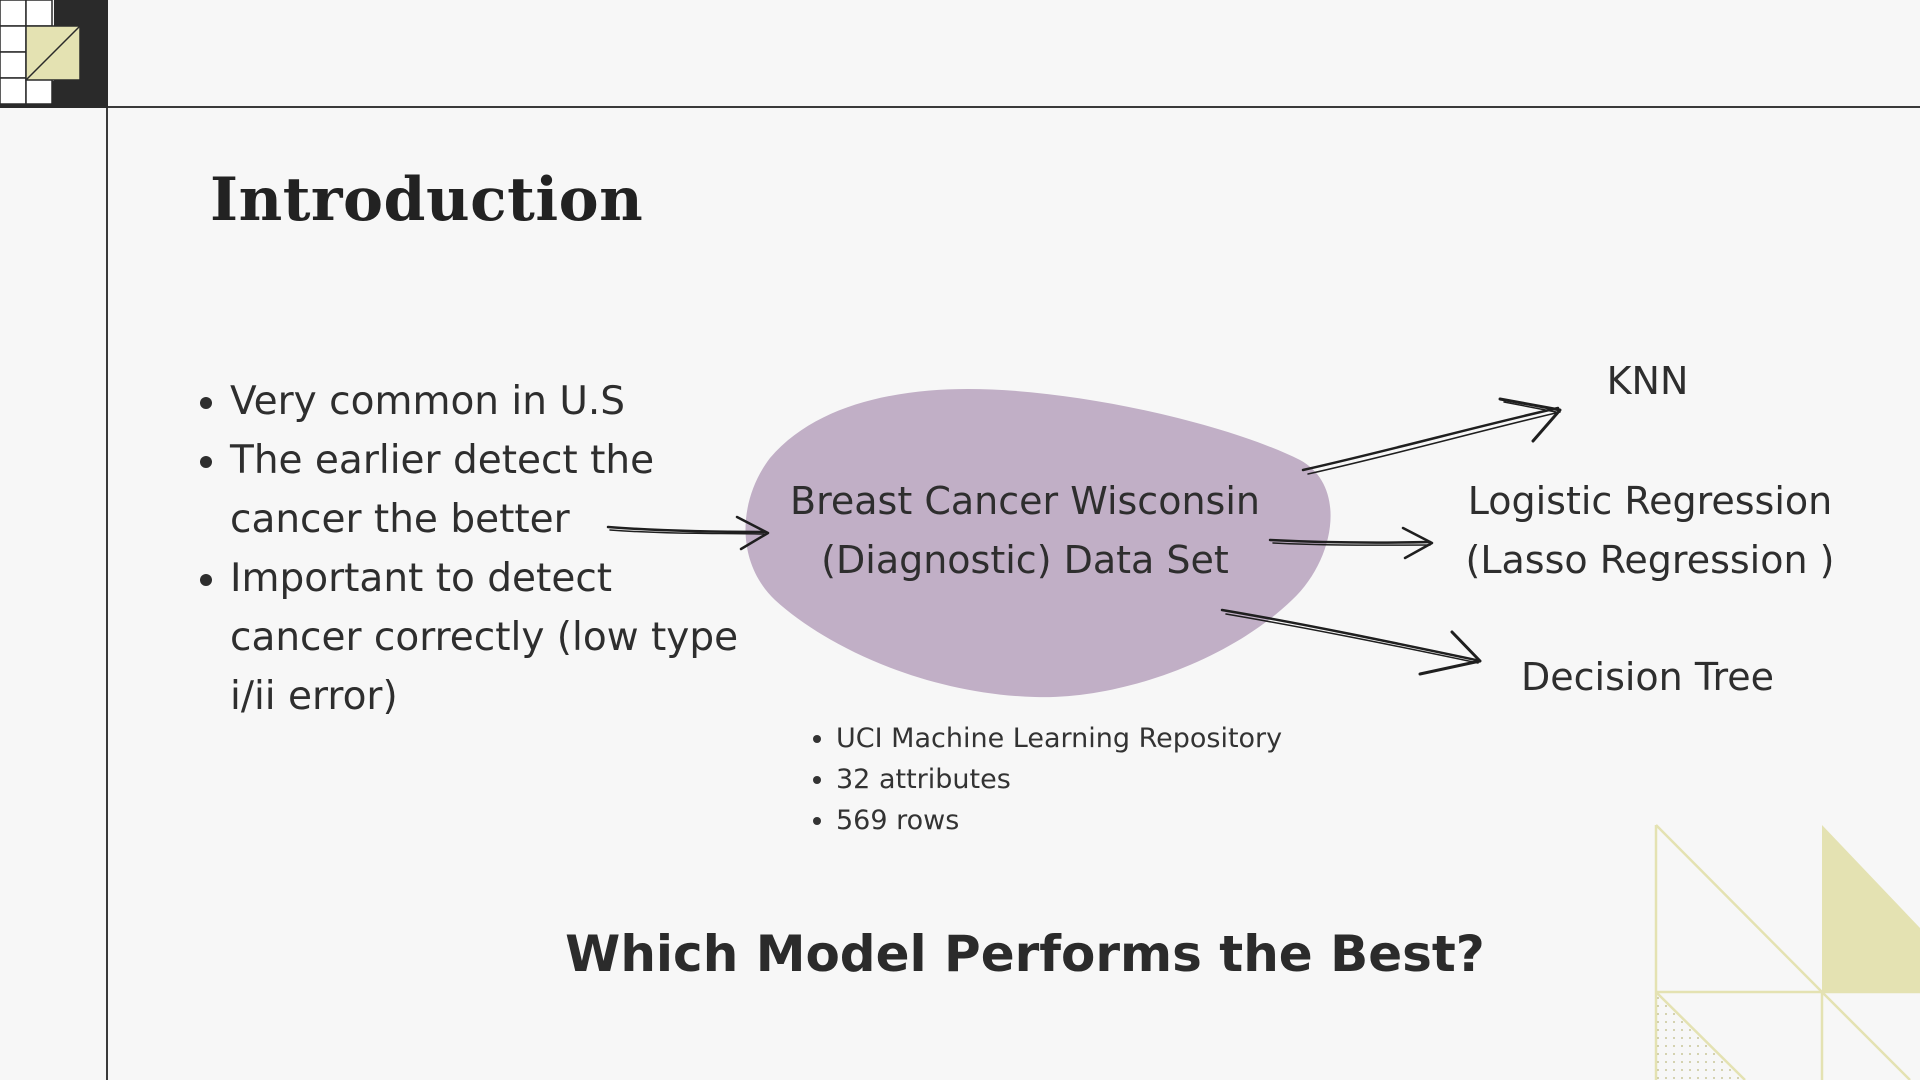 Image resolution: width=1920 pixels, height=1080 pixels. Describe the element at coordinates (107, 593) in the screenshot. I see `left-divider-line` at that location.